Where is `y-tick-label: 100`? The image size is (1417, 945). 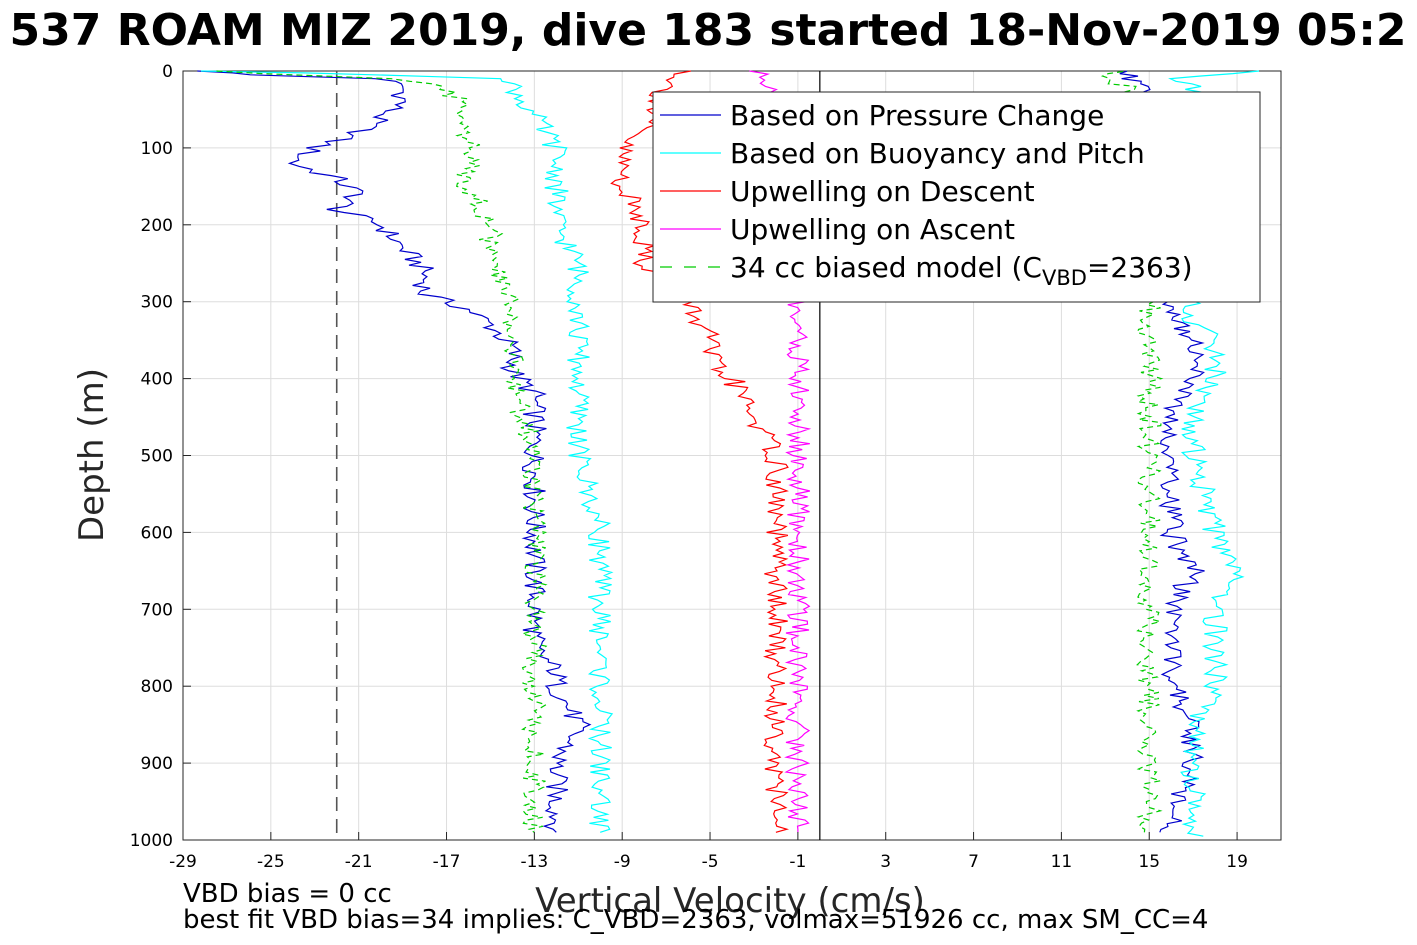
y-tick-label: 100 is located at coordinates (157, 149).